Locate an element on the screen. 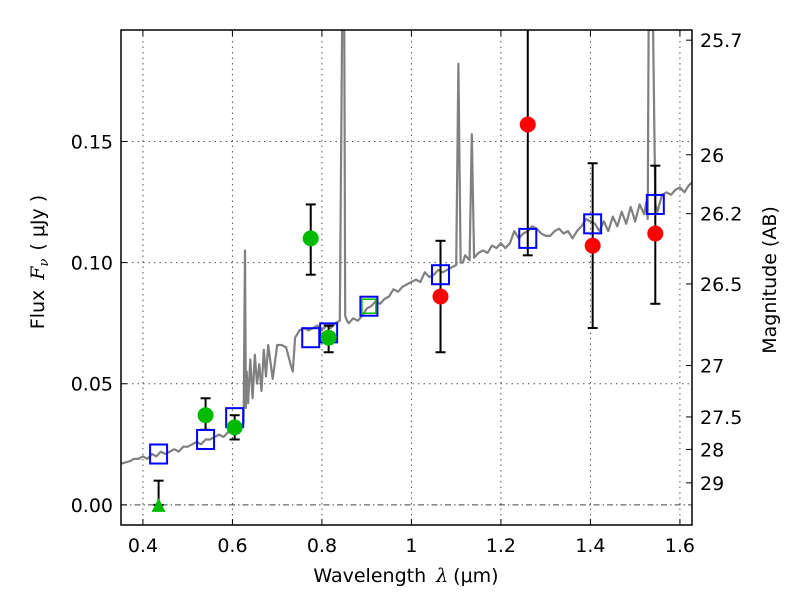 The width and height of the screenshot is (800, 600). y-axis-label-unit: ( μJy ) is located at coordinates (38, 223).